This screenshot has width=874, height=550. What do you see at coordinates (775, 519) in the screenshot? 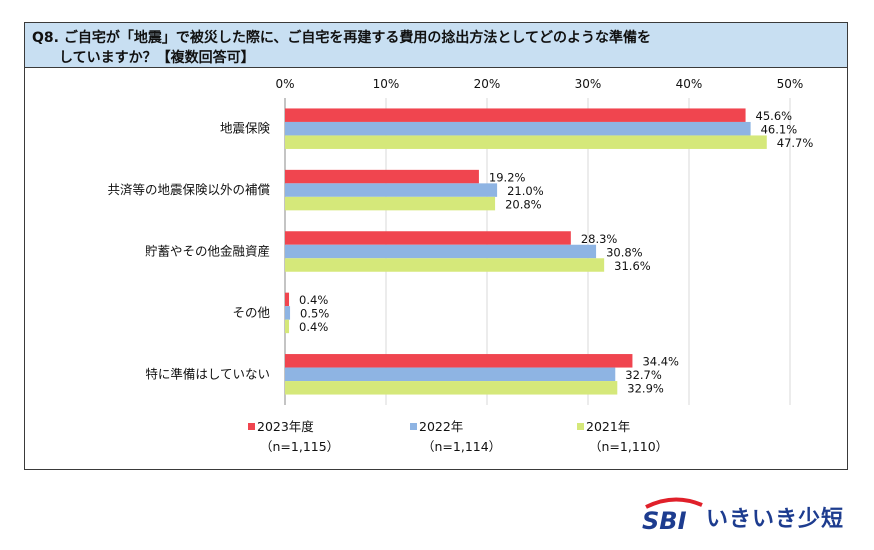
I see `logo-wordmark: いきいき少短` at bounding box center [775, 519].